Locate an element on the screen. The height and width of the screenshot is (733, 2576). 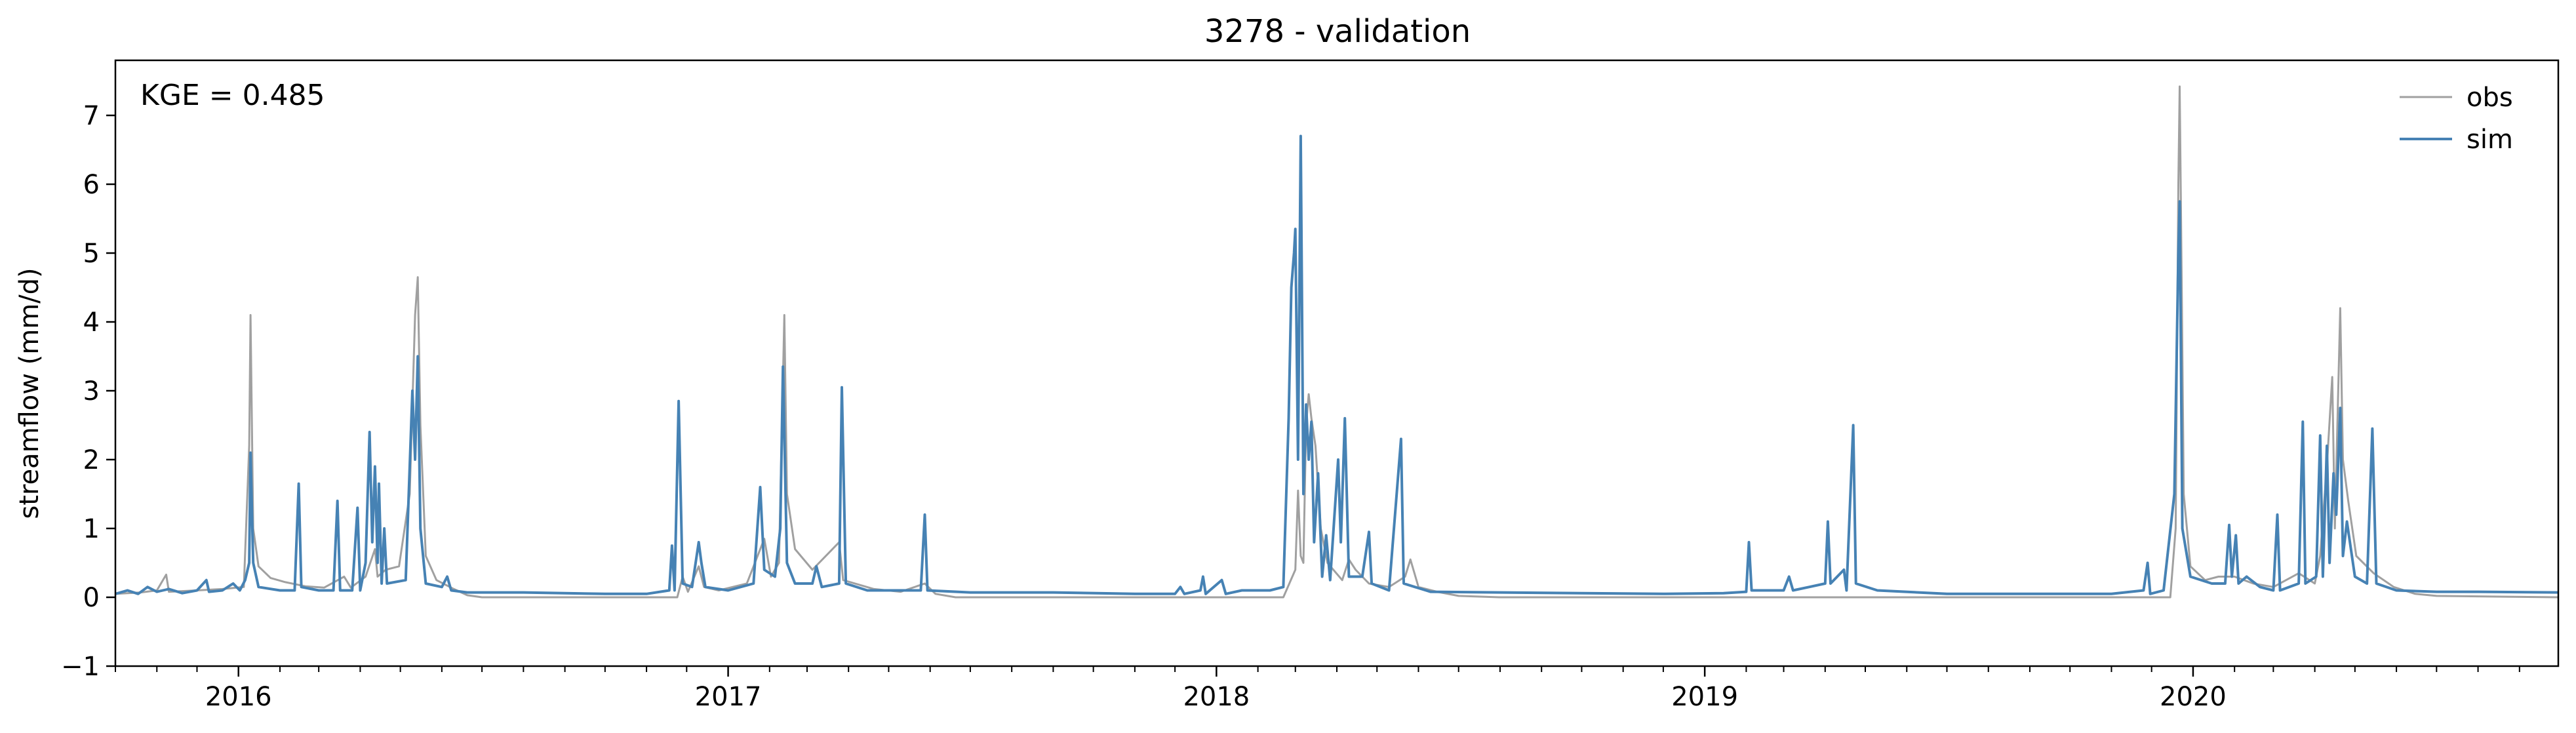
y-tick-label: 3 is located at coordinates (91, 391).